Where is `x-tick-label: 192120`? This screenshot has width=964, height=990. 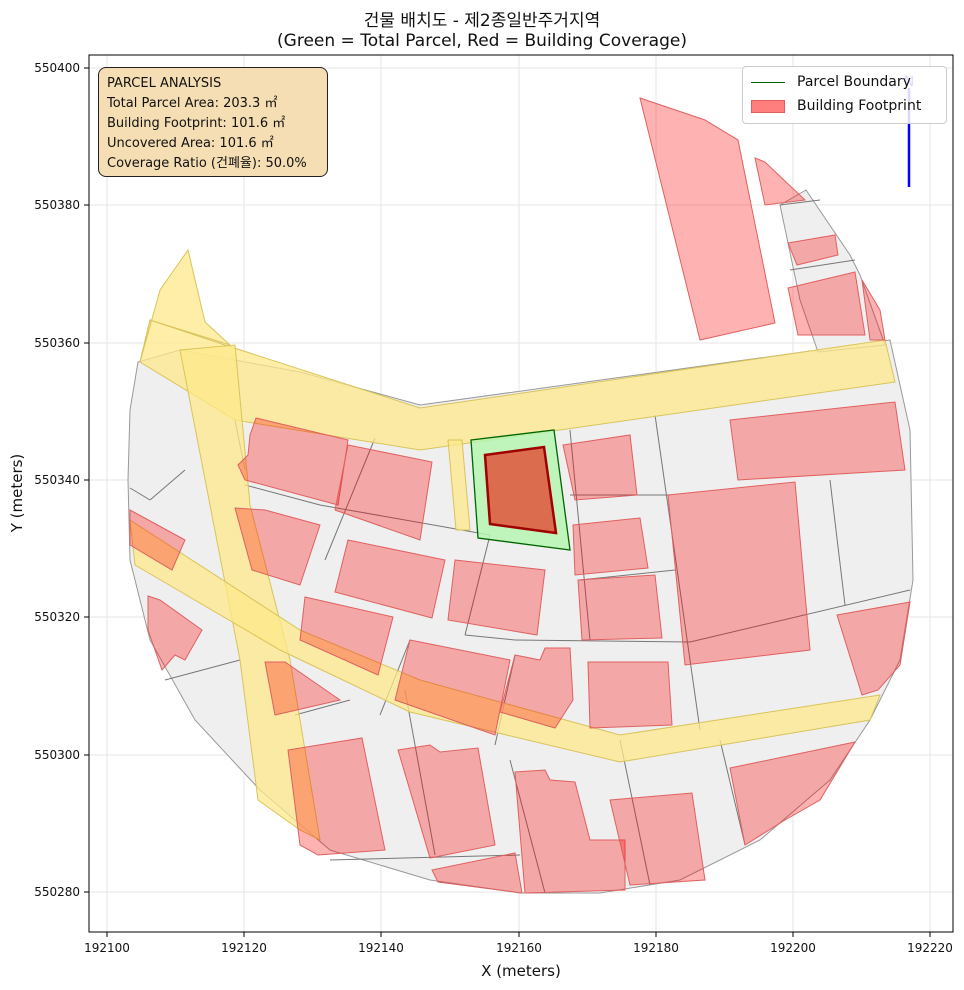 x-tick-label: 192120 is located at coordinates (244, 948).